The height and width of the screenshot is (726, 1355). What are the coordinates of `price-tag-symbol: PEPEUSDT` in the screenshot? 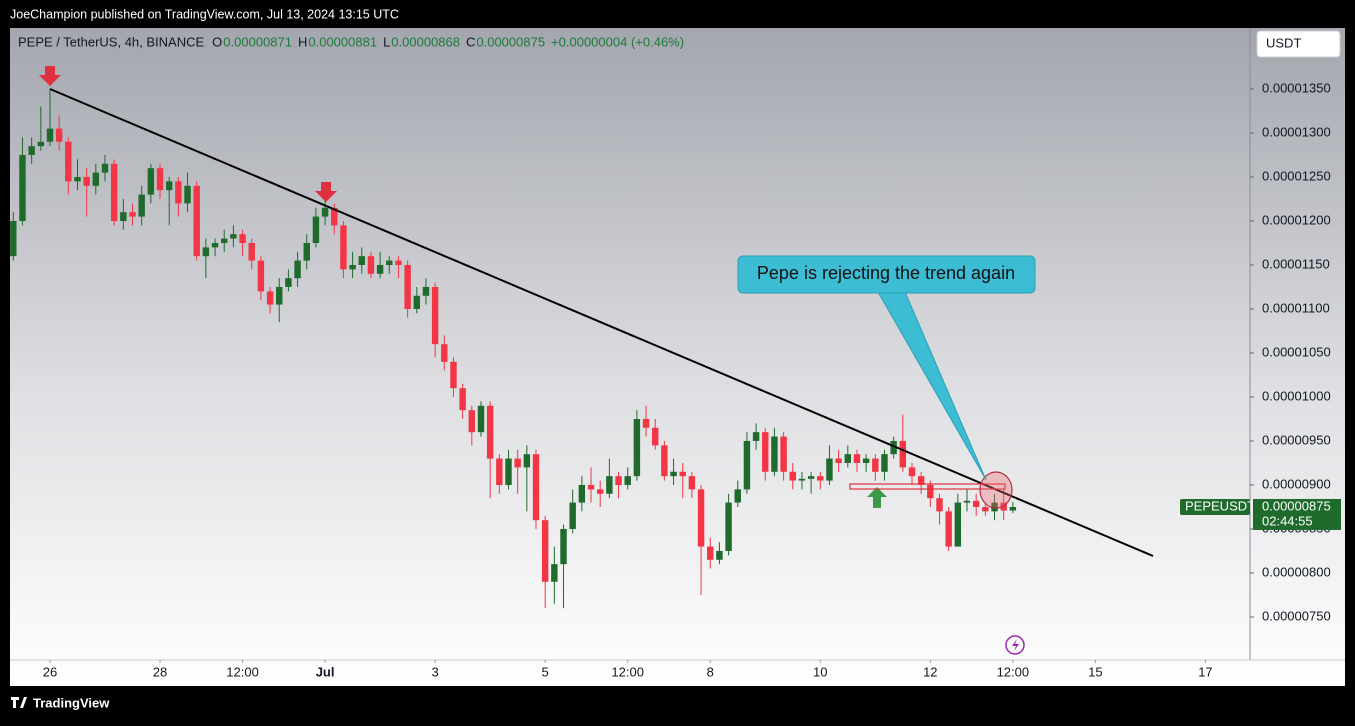 It's located at (1220, 505).